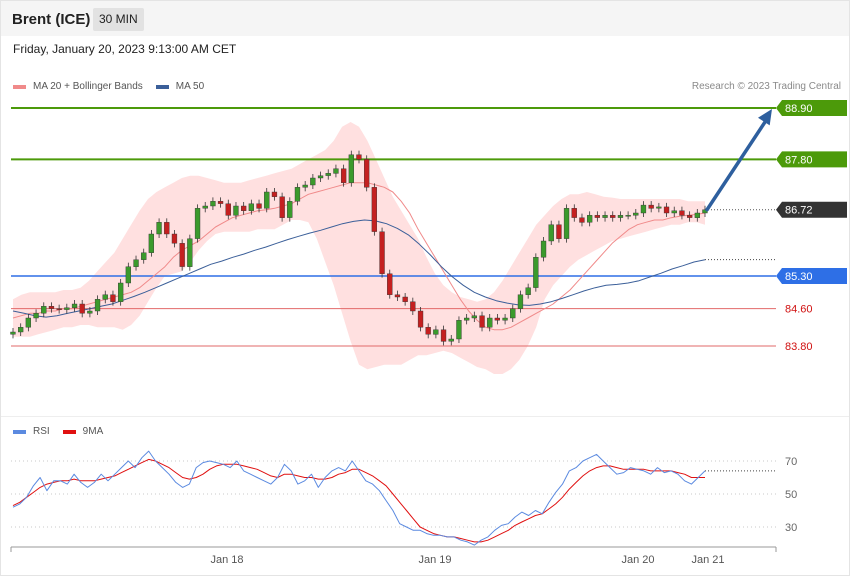 The height and width of the screenshot is (576, 850). What do you see at coordinates (791, 528) in the screenshot?
I see `rsi-tick-label: 30` at bounding box center [791, 528].